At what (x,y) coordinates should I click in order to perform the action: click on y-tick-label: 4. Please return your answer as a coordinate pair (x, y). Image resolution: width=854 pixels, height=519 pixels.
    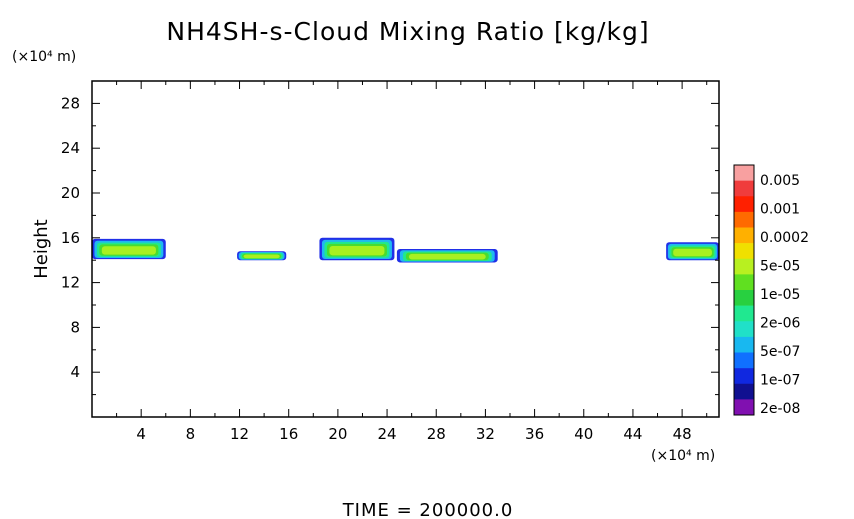
    Looking at the image, I should click on (75, 372).